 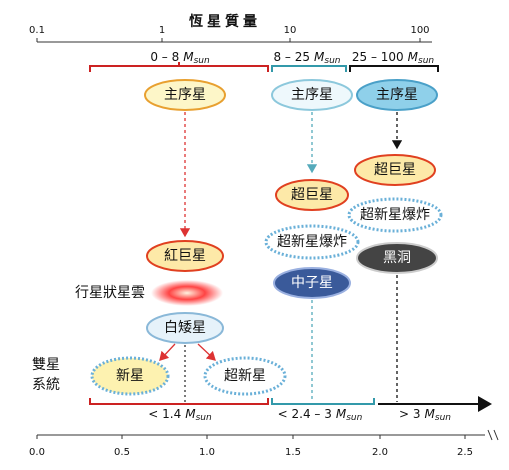 I want to click on range-text: < 2.4 – 3, so click(x=305, y=414).